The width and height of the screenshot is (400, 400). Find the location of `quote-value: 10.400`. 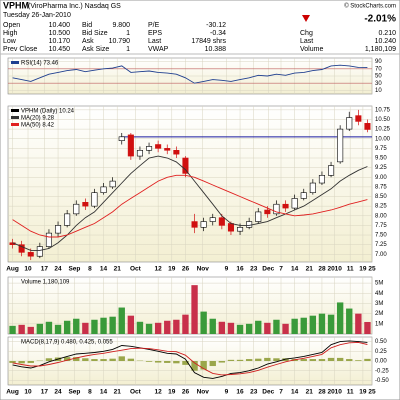

quote-value: 10.400 is located at coordinates (60, 25).